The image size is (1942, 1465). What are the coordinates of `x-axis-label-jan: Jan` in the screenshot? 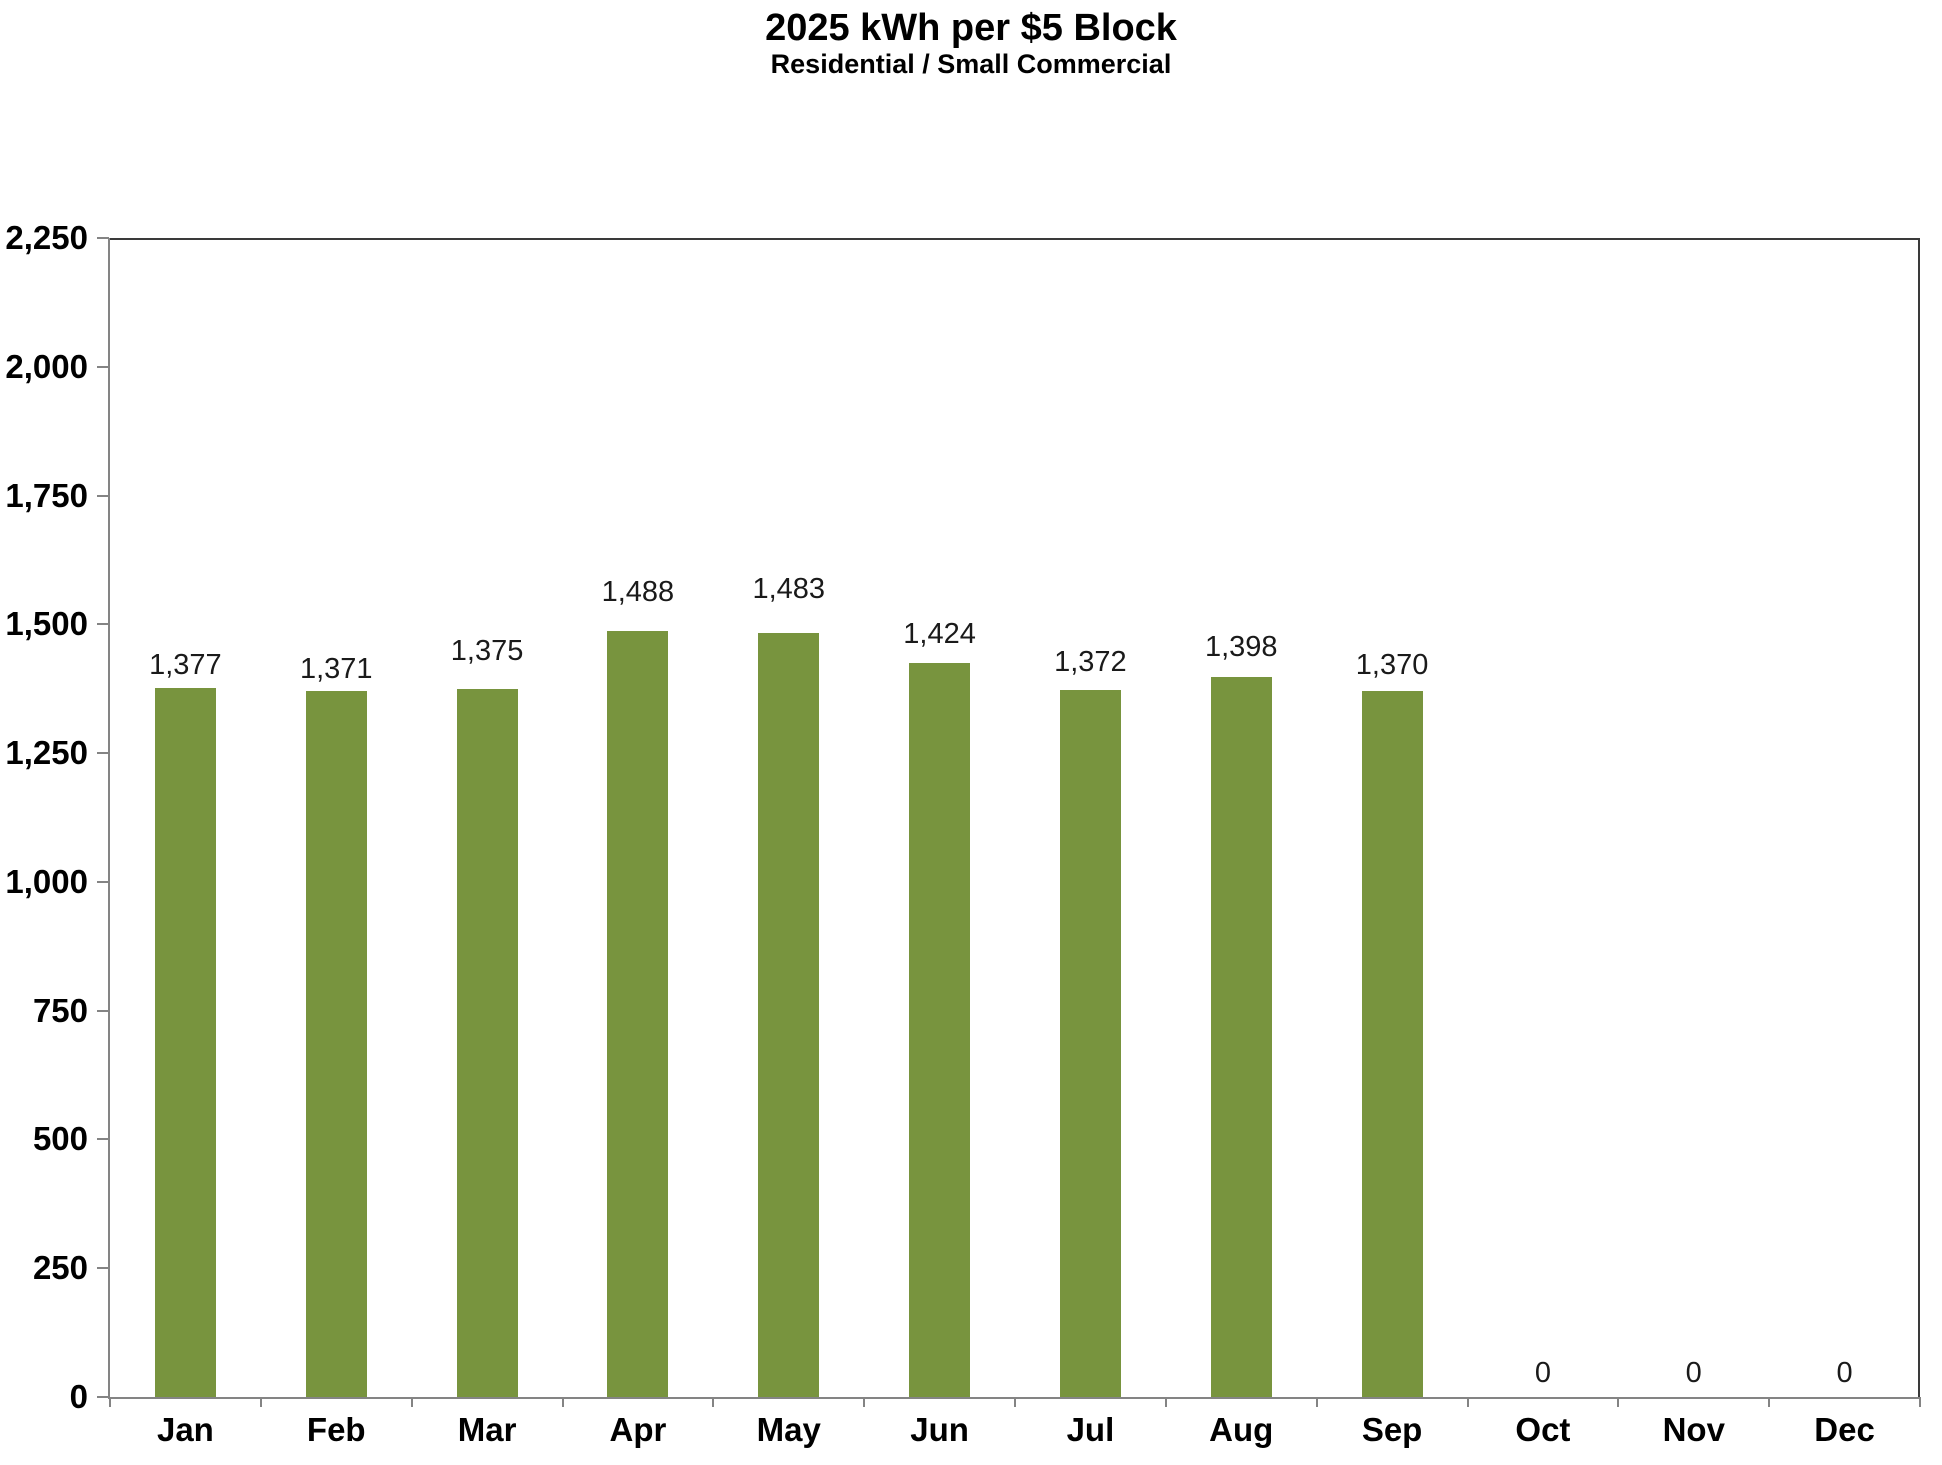 It's located at (185, 1429).